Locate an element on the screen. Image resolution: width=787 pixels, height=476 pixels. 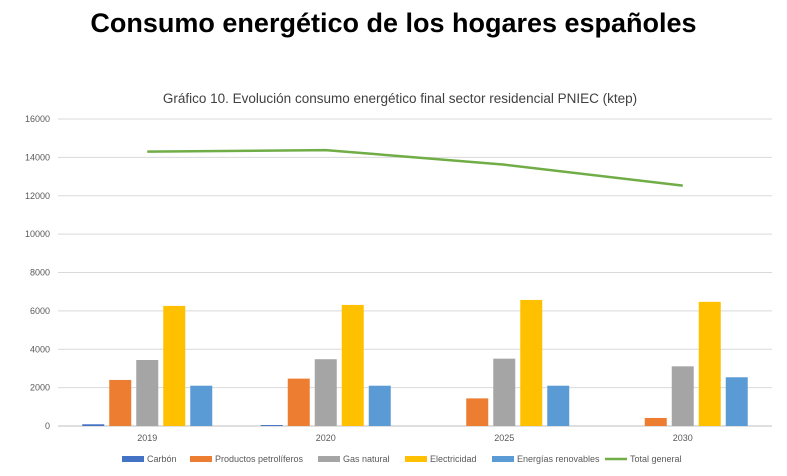
y-tick-label: 4000 is located at coordinates (40, 349).